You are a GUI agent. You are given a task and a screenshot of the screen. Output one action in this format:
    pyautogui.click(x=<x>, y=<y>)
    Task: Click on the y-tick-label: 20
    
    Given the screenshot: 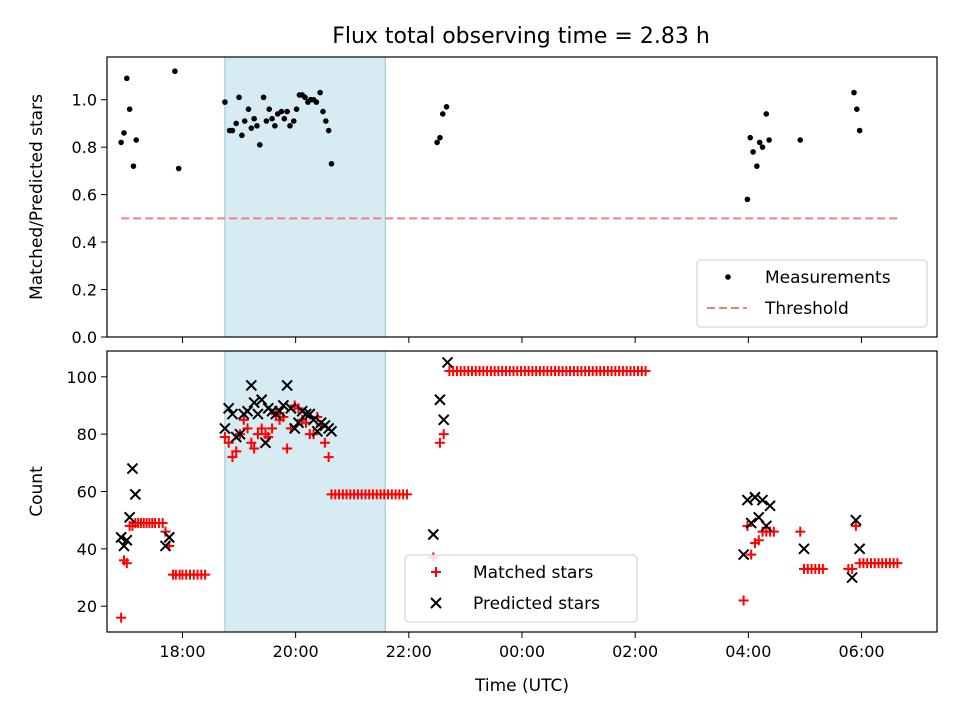 What is the action you would take?
    pyautogui.click(x=87, y=606)
    